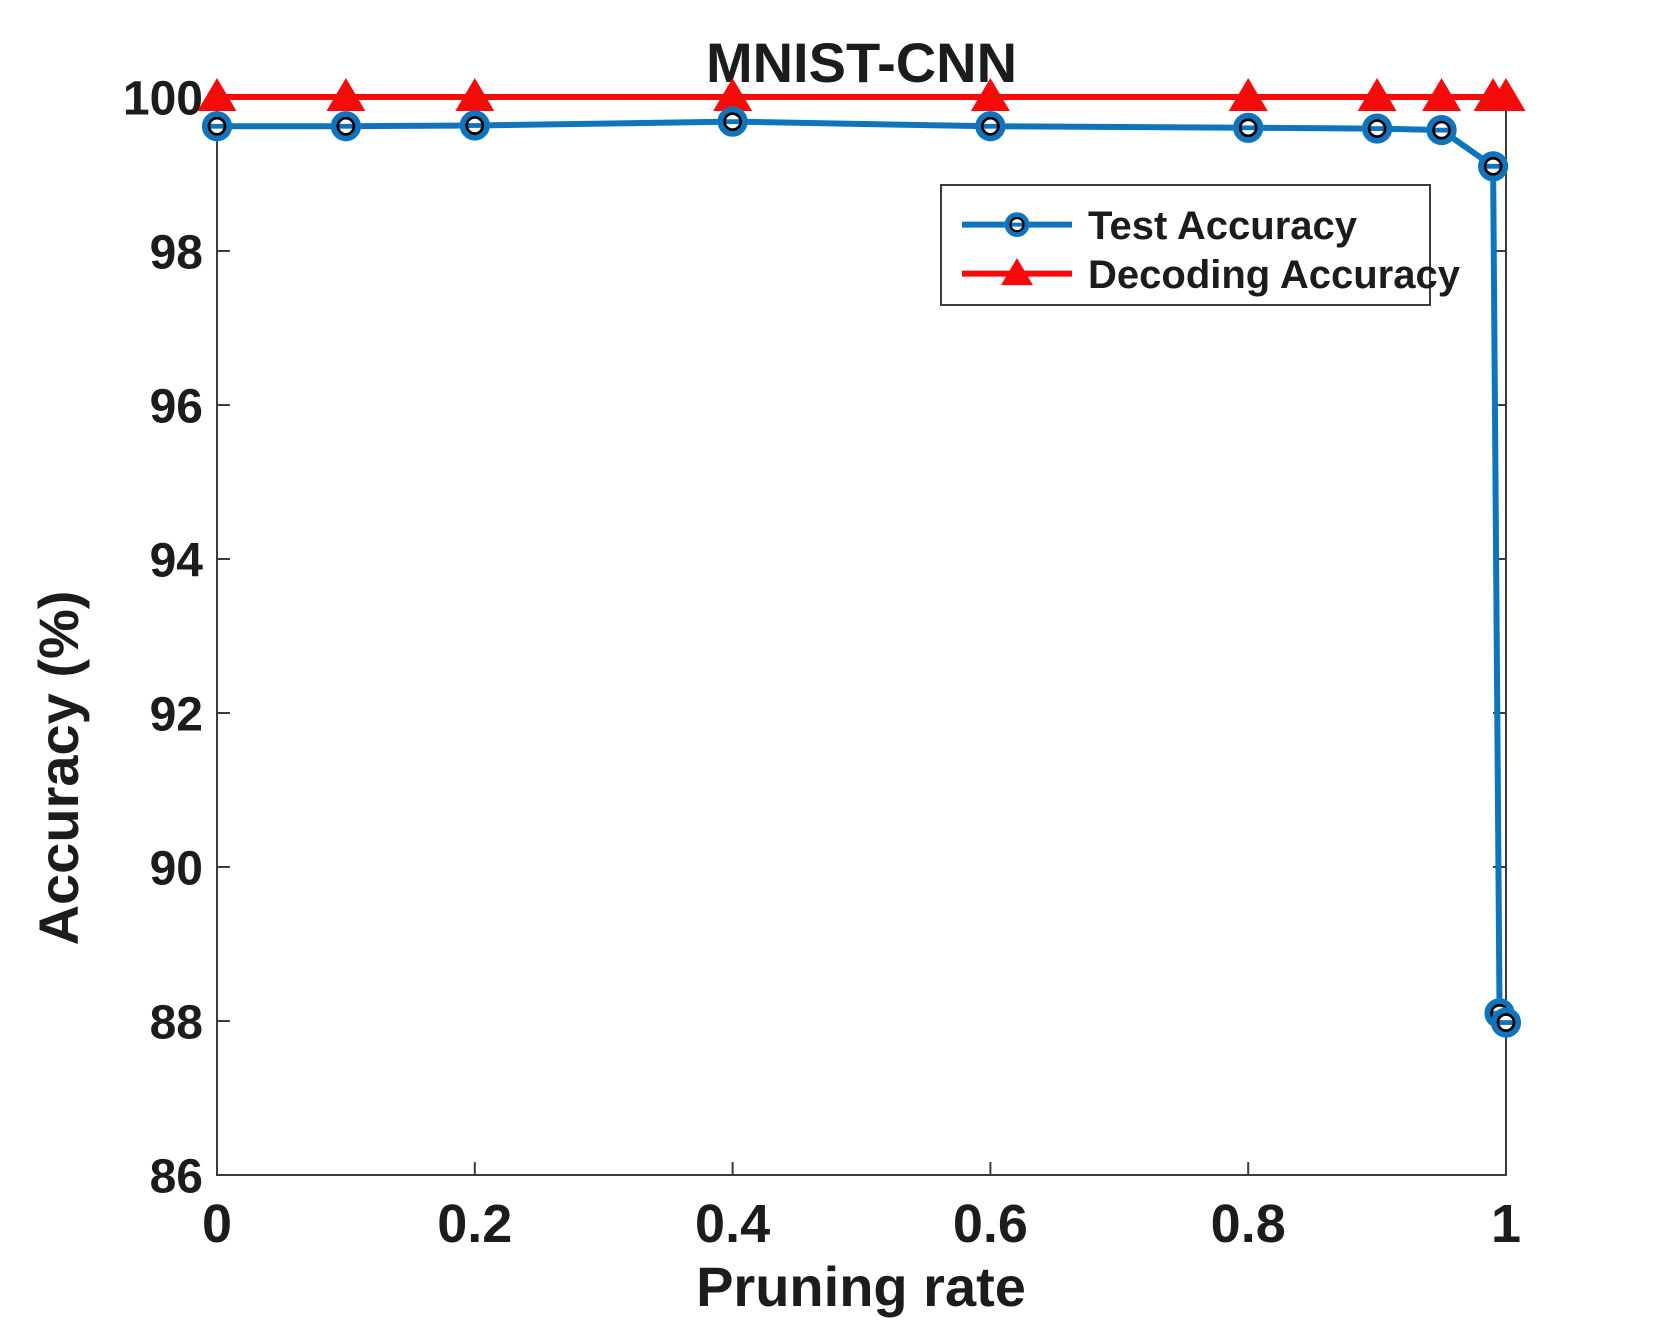 The image size is (1662, 1321). What do you see at coordinates (1248, 1224) in the screenshot?
I see `x-tick-label: 0.8` at bounding box center [1248, 1224].